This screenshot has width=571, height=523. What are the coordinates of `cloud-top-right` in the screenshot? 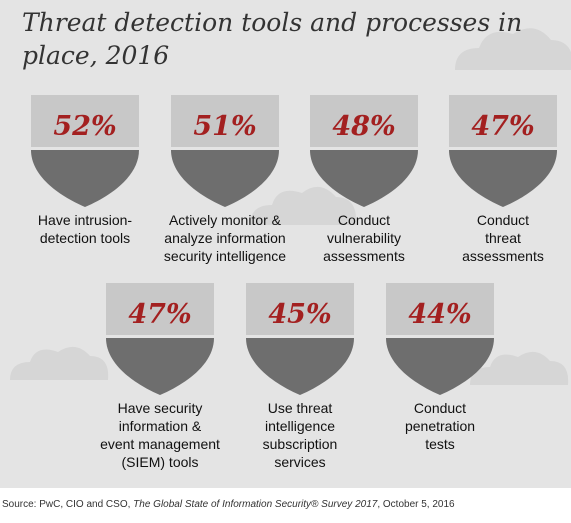 It's located at (513, 49).